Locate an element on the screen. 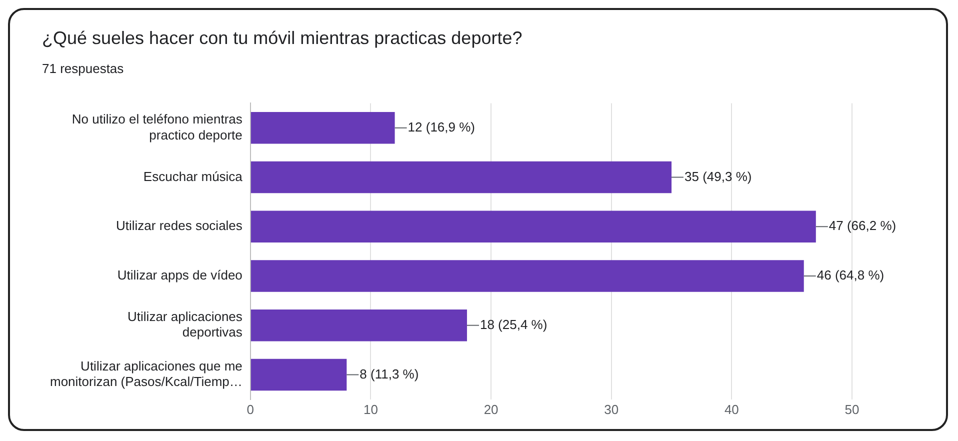 This screenshot has width=958, height=441. text: 71 respuestas is located at coordinates (83, 68).